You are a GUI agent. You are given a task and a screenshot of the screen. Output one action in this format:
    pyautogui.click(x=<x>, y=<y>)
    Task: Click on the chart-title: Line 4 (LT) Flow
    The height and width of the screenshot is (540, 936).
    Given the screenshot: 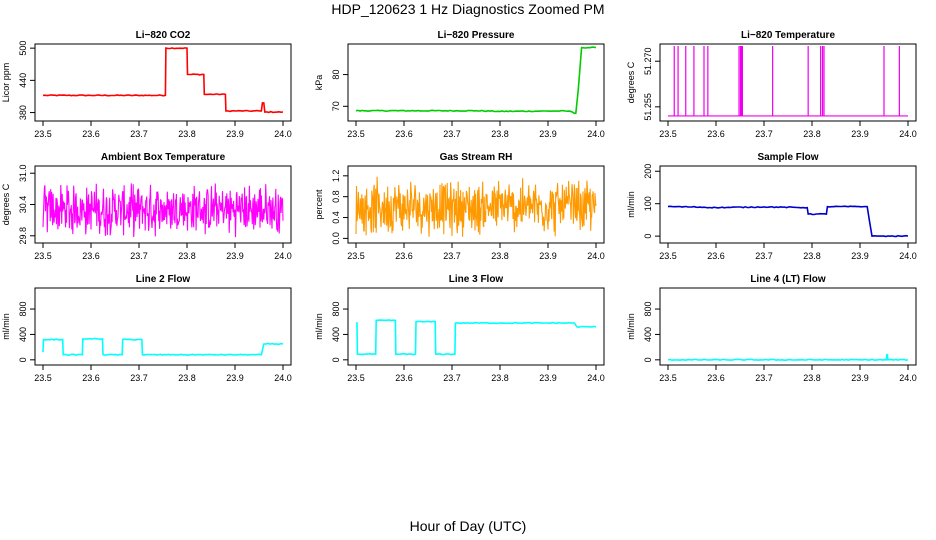 What is the action you would take?
    pyautogui.click(x=788, y=279)
    